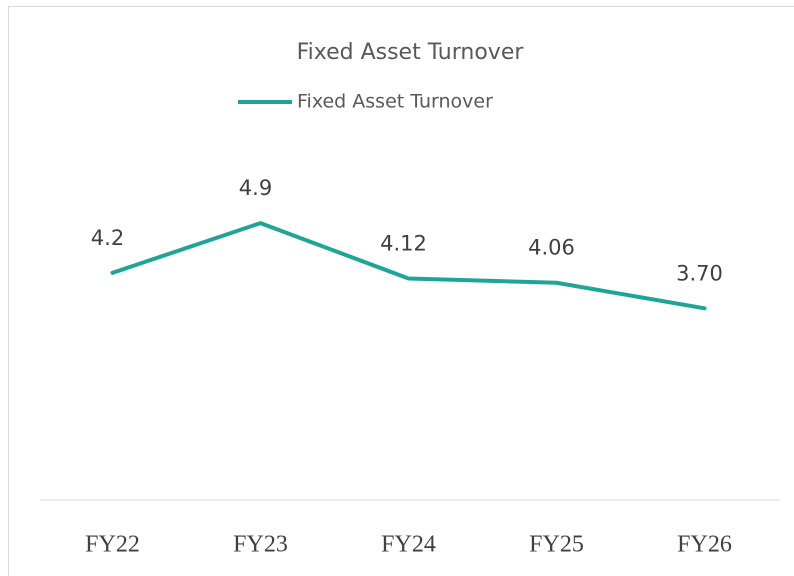 The image size is (794, 576). I want to click on x-tick-label: FY24, so click(408, 545).